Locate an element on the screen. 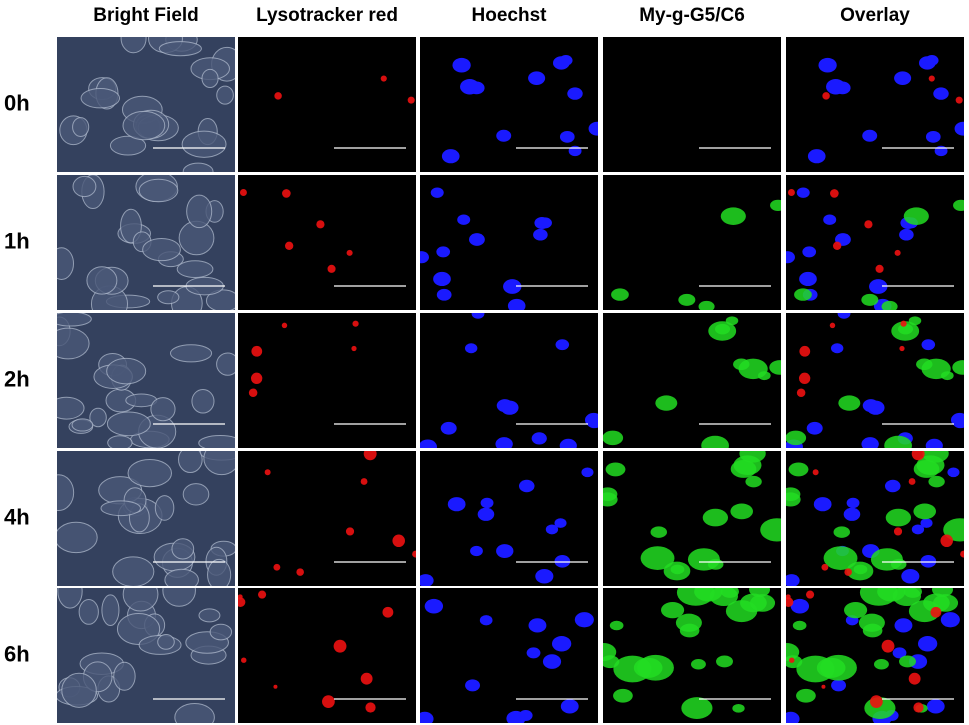 This screenshot has height=725, width=969. row-label: 0h is located at coordinates (17, 102).